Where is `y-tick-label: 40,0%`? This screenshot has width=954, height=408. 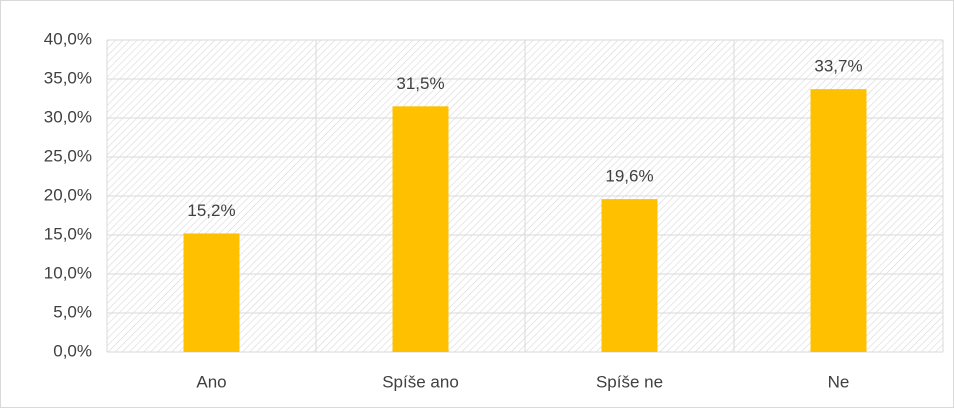 y-tick-label: 40,0% is located at coordinates (68, 38).